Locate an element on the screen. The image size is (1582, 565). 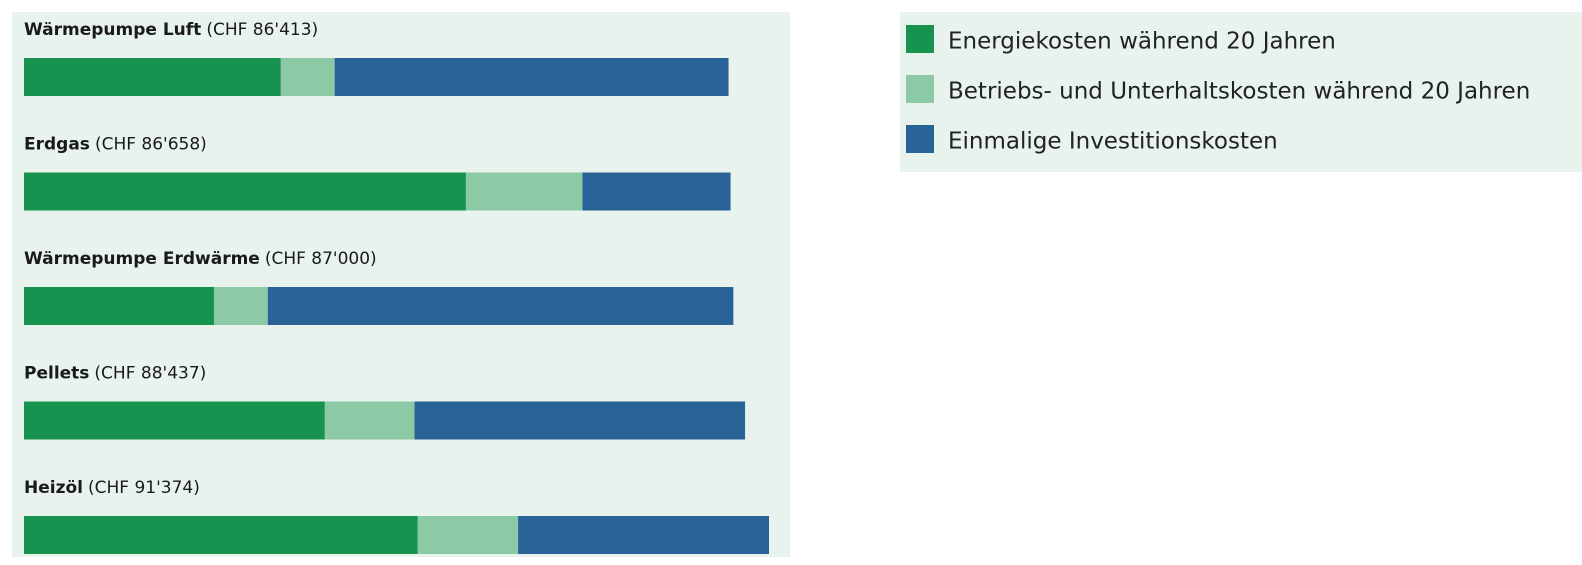
category-total: (CHF 86'658) is located at coordinates (151, 145).